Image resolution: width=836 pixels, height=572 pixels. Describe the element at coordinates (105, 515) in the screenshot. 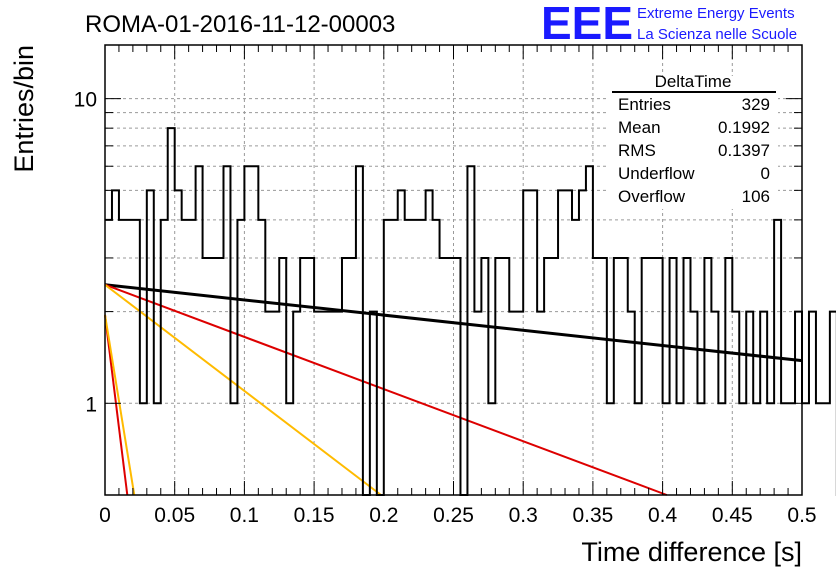

I see `x-tick-label: 0` at that location.